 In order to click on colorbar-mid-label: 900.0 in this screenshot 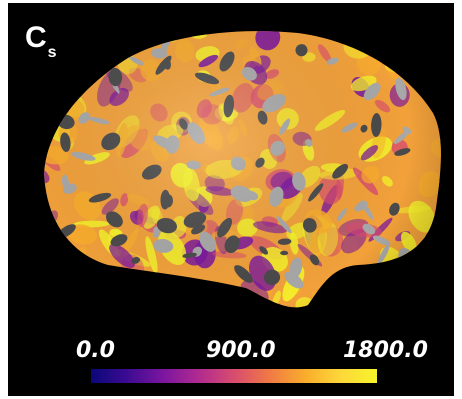, I will do `click(241, 351)`.